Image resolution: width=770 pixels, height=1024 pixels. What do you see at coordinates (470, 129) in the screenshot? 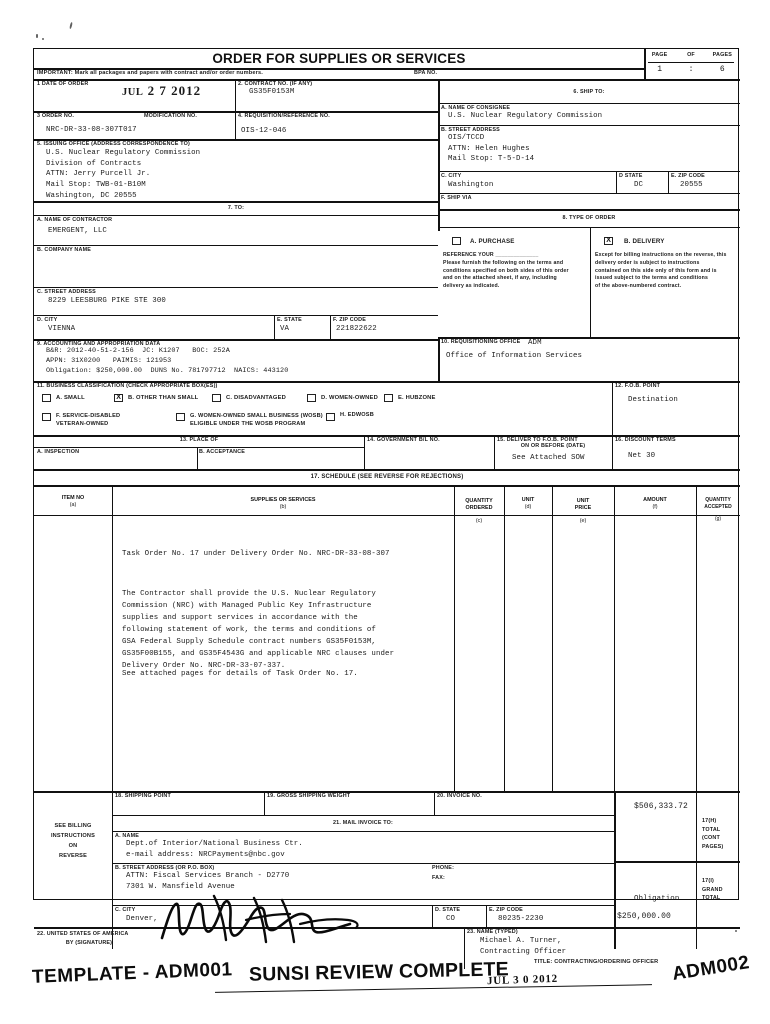
I see `ship-to-street-label: b. STREET ADDRESS` at bounding box center [470, 129].